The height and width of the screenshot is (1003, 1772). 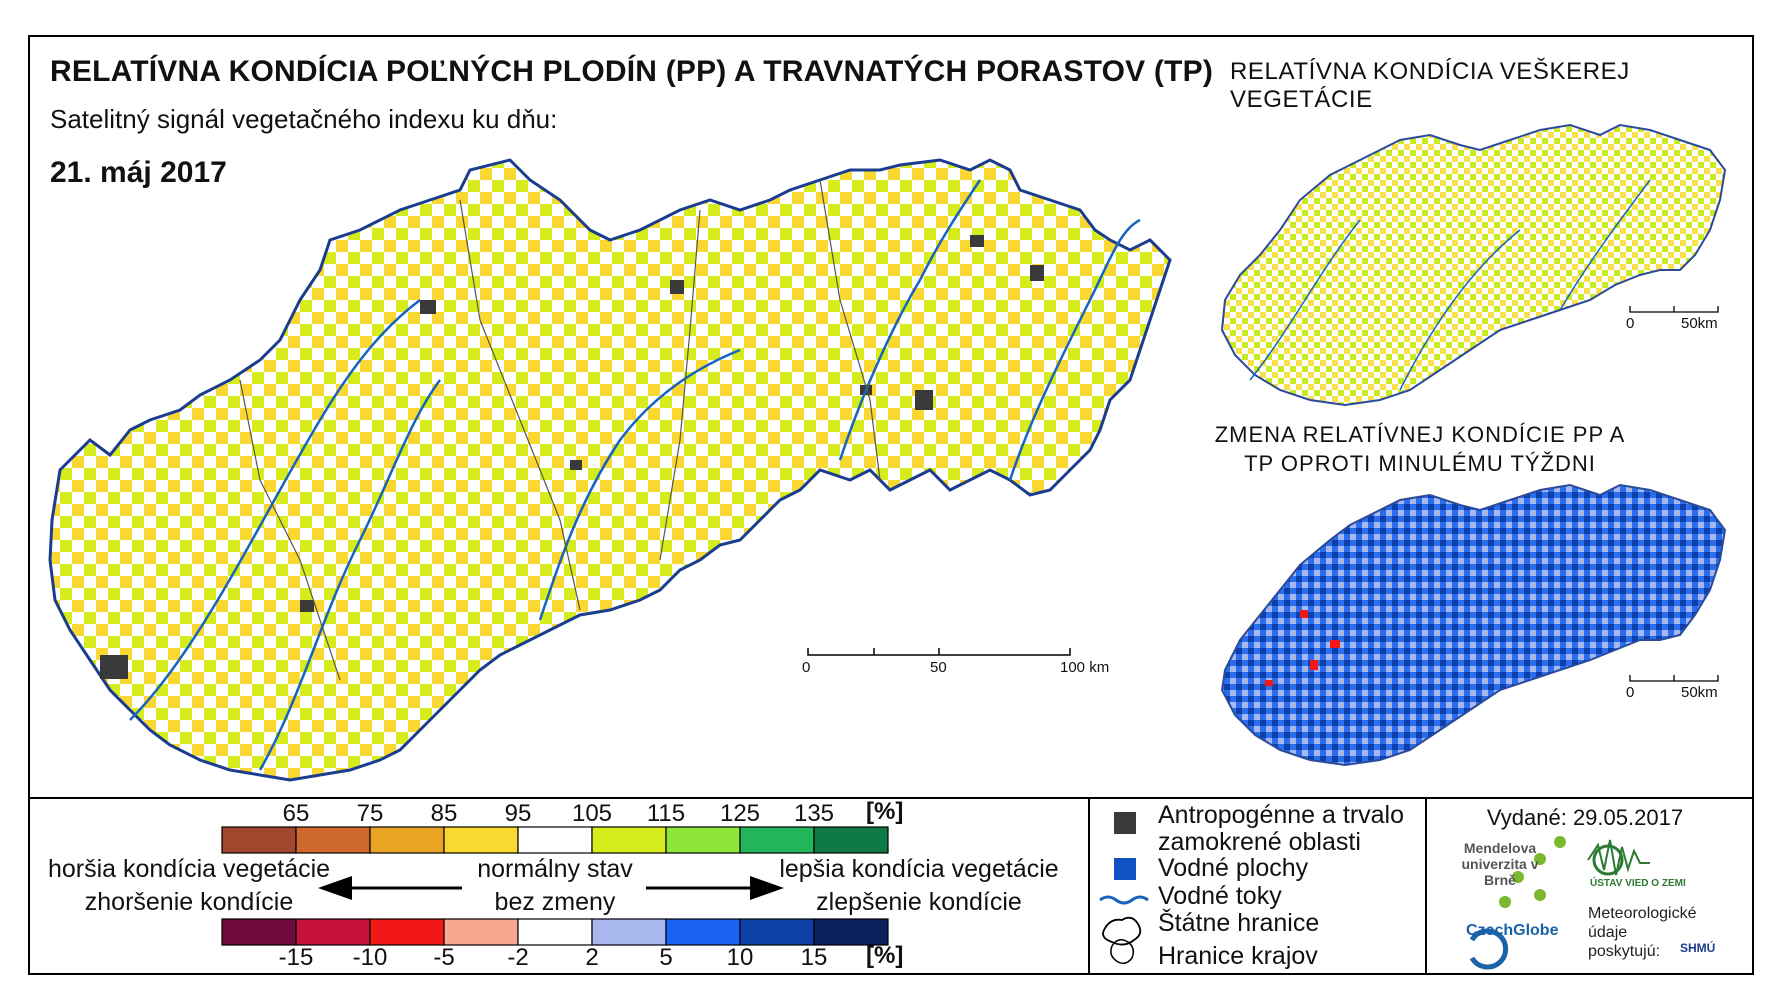 What do you see at coordinates (370, 957) in the screenshot?
I see `change-tick-label: -10` at bounding box center [370, 957].